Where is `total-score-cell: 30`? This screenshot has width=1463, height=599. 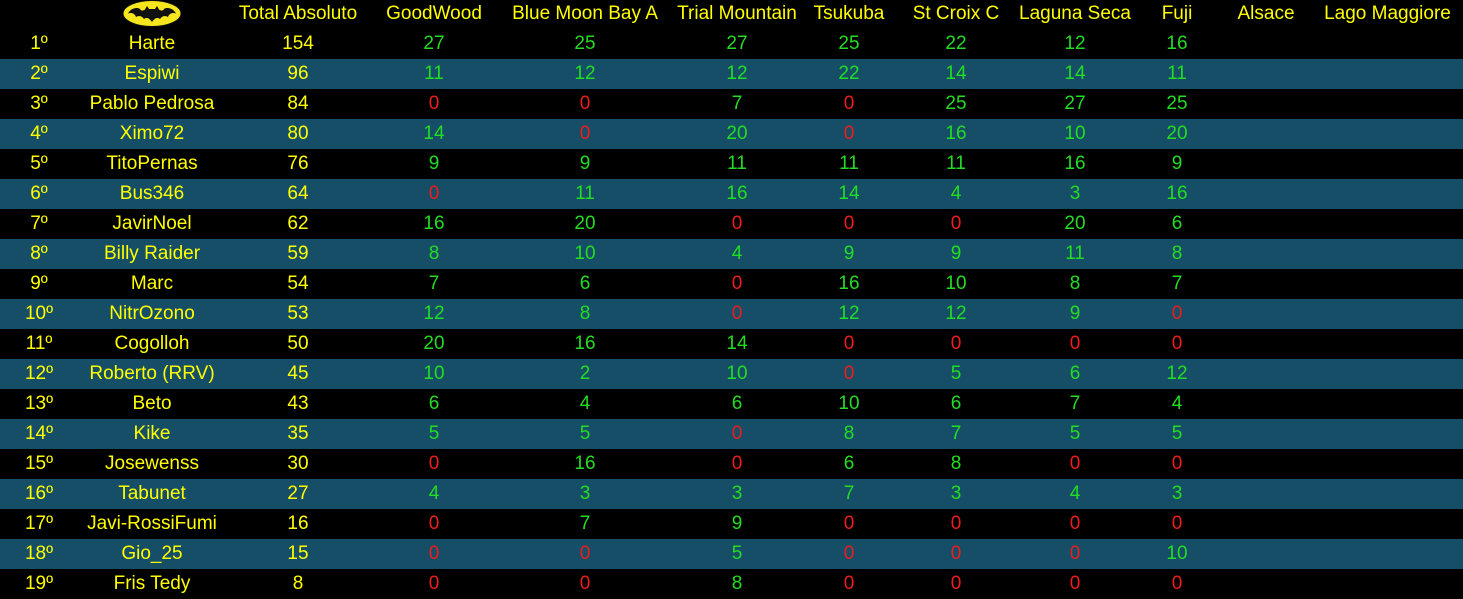 total-score-cell: 30 is located at coordinates (298, 463).